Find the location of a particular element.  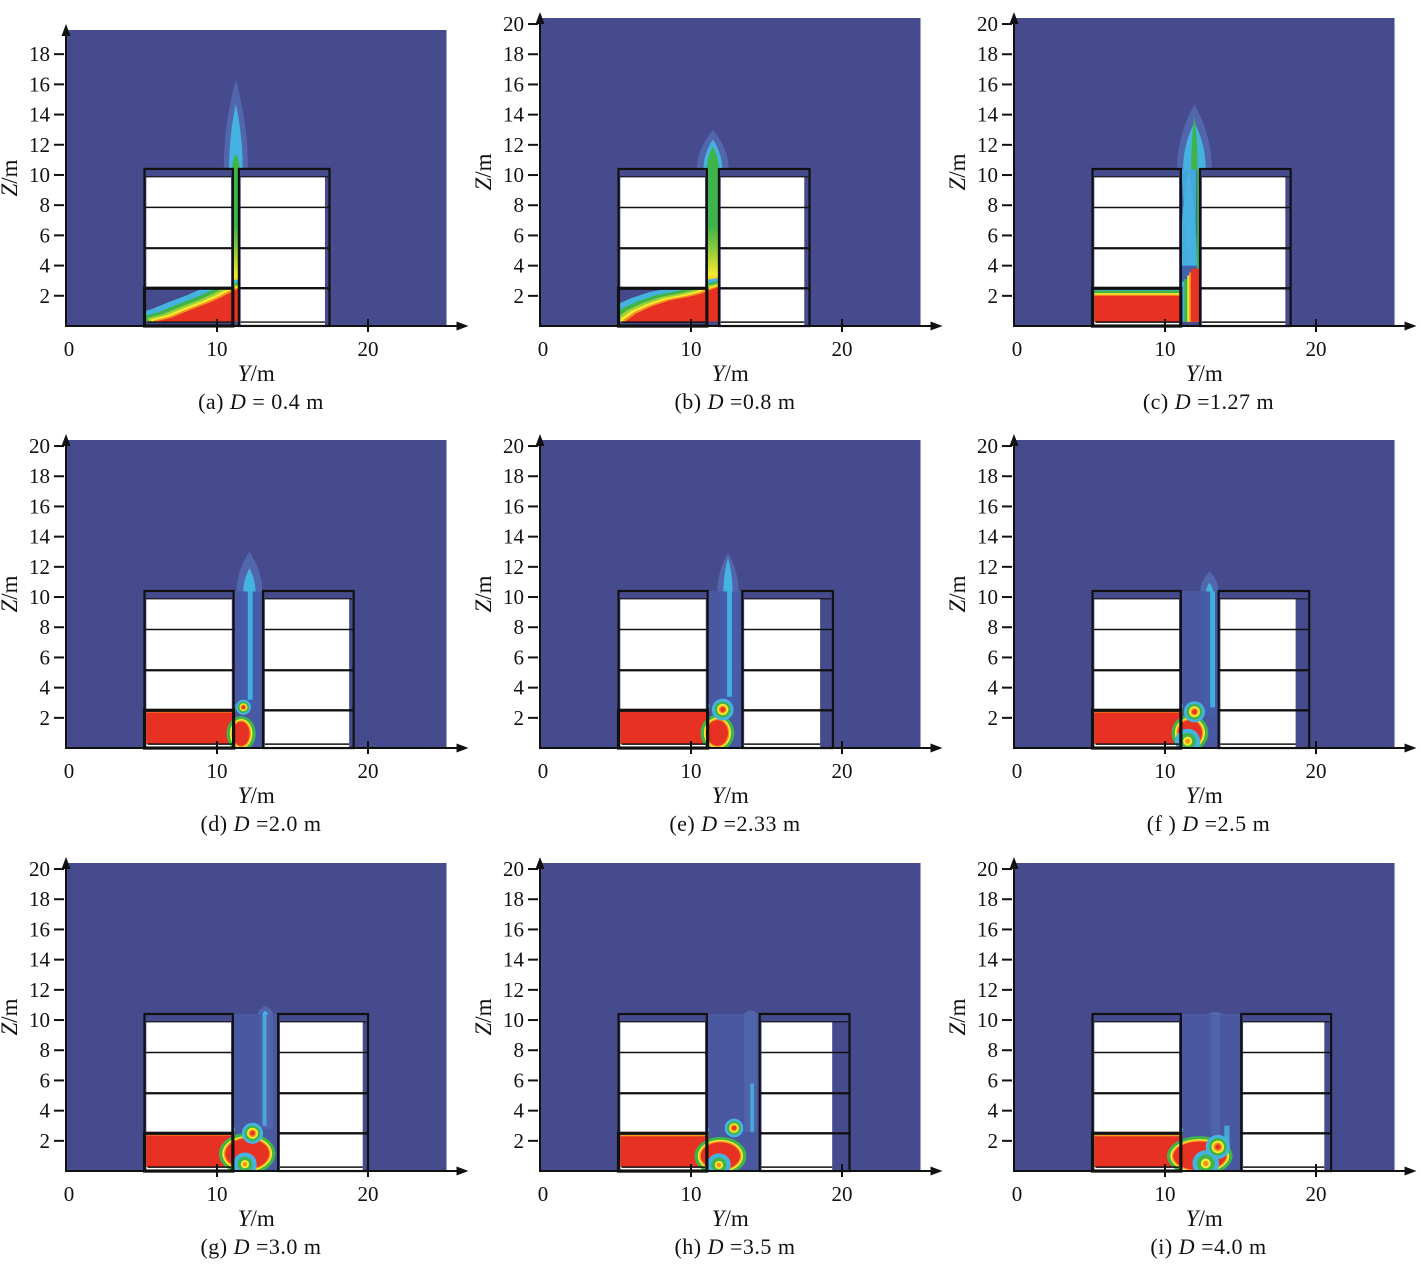

caption-value: =3.0 m is located at coordinates (286, 1246).